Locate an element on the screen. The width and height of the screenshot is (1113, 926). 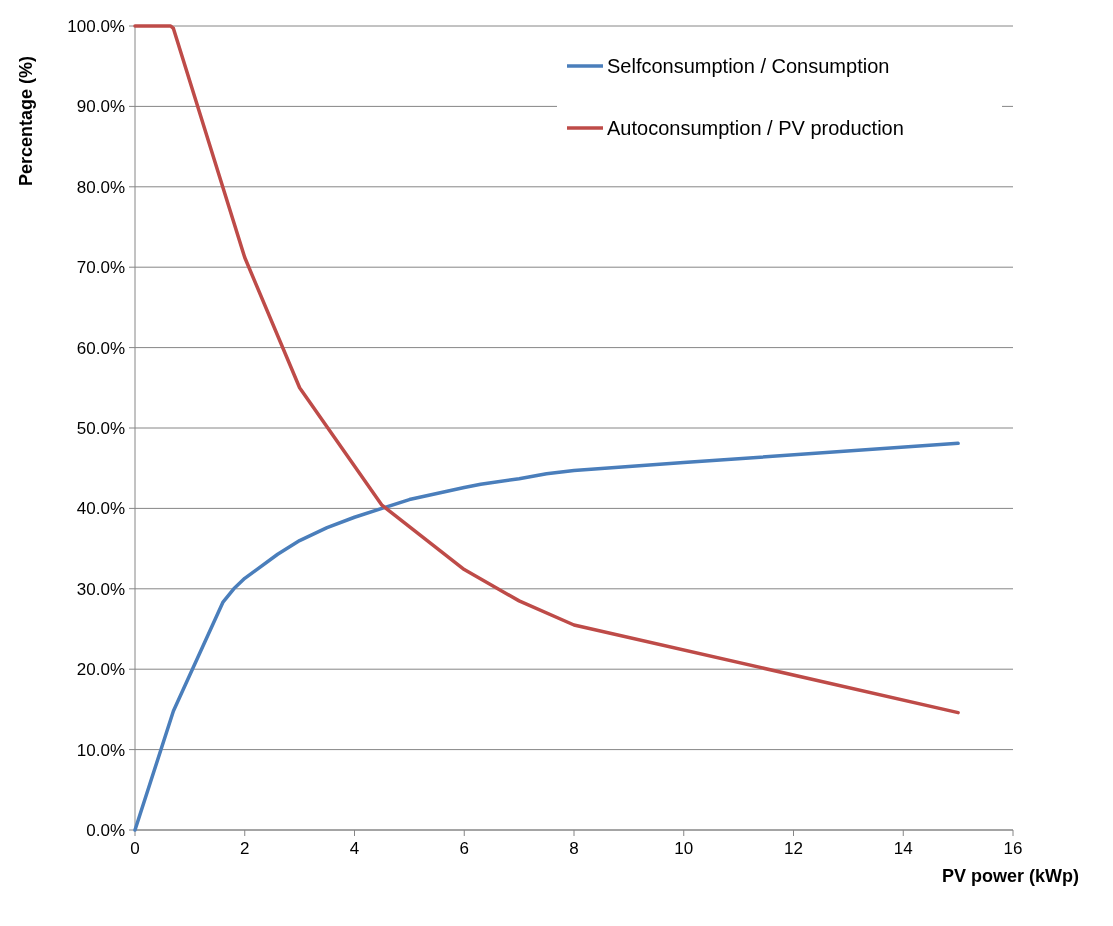
y-tick-label: 30.0% is located at coordinates (100, 589).